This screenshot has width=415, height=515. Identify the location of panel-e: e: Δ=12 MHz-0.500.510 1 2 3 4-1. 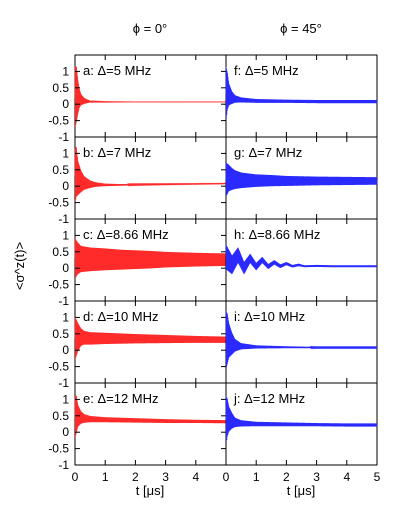
(137, 433).